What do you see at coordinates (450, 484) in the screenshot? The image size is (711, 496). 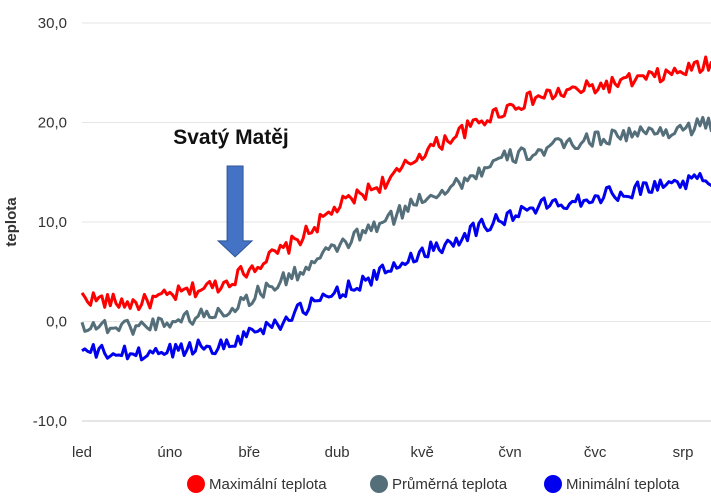 I see `legend-label: Průměrná teplota` at bounding box center [450, 484].